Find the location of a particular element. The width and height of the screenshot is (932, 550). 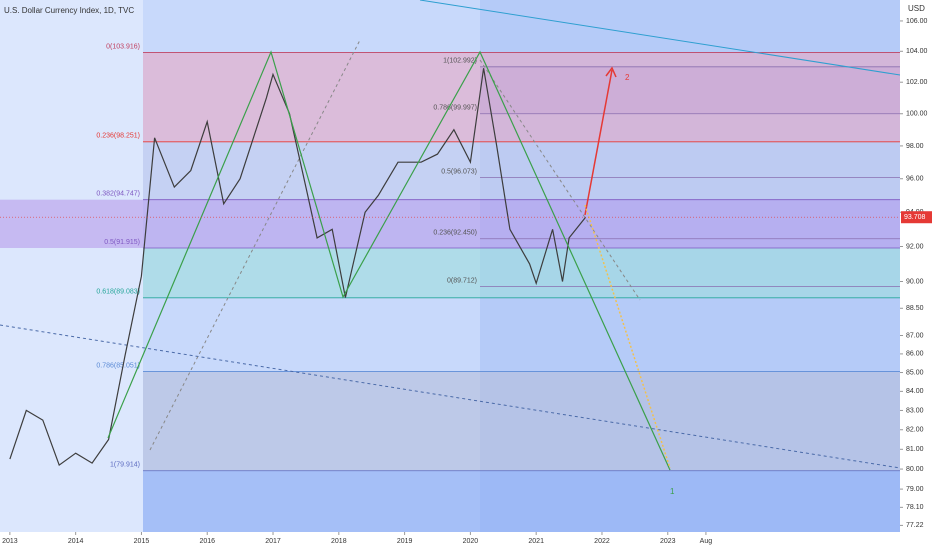

x-tick-label: 2023 is located at coordinates (668, 541).